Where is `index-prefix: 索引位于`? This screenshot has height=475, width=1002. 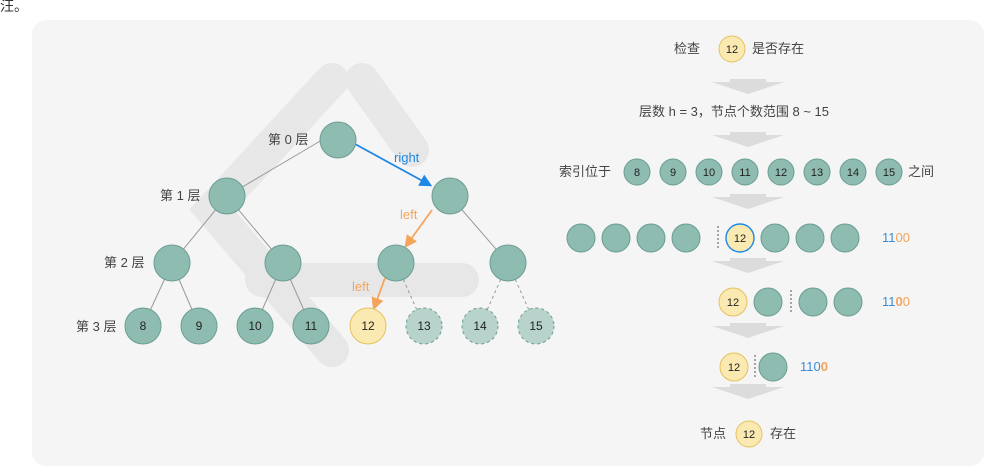 index-prefix: 索引位于 is located at coordinates (585, 171).